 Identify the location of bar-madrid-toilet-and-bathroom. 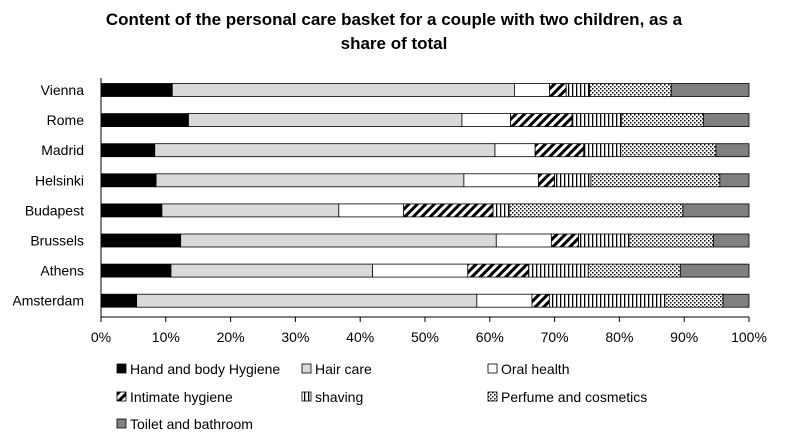
(732, 150).